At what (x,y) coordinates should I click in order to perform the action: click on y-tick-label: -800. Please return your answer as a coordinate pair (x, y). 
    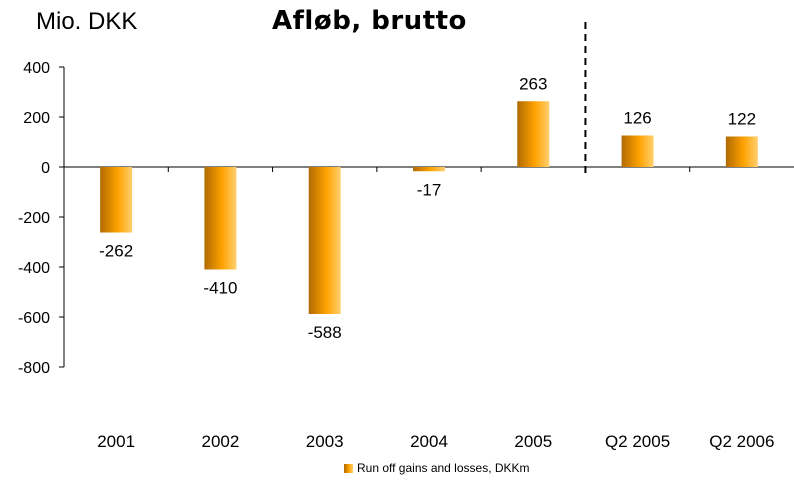
    Looking at the image, I should click on (34, 368).